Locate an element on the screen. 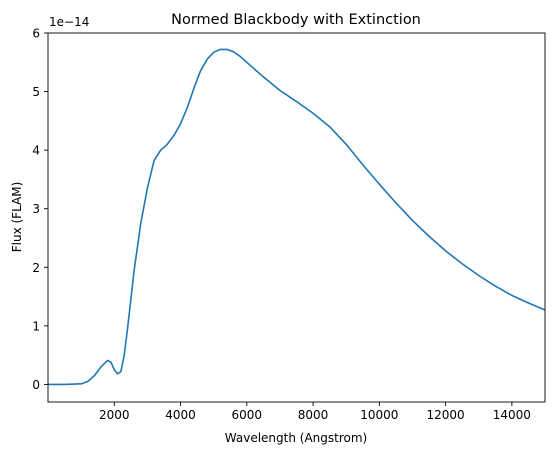 This screenshot has height=455, width=554. x-axis-label: Wavelength (Angstrom) is located at coordinates (296, 438).